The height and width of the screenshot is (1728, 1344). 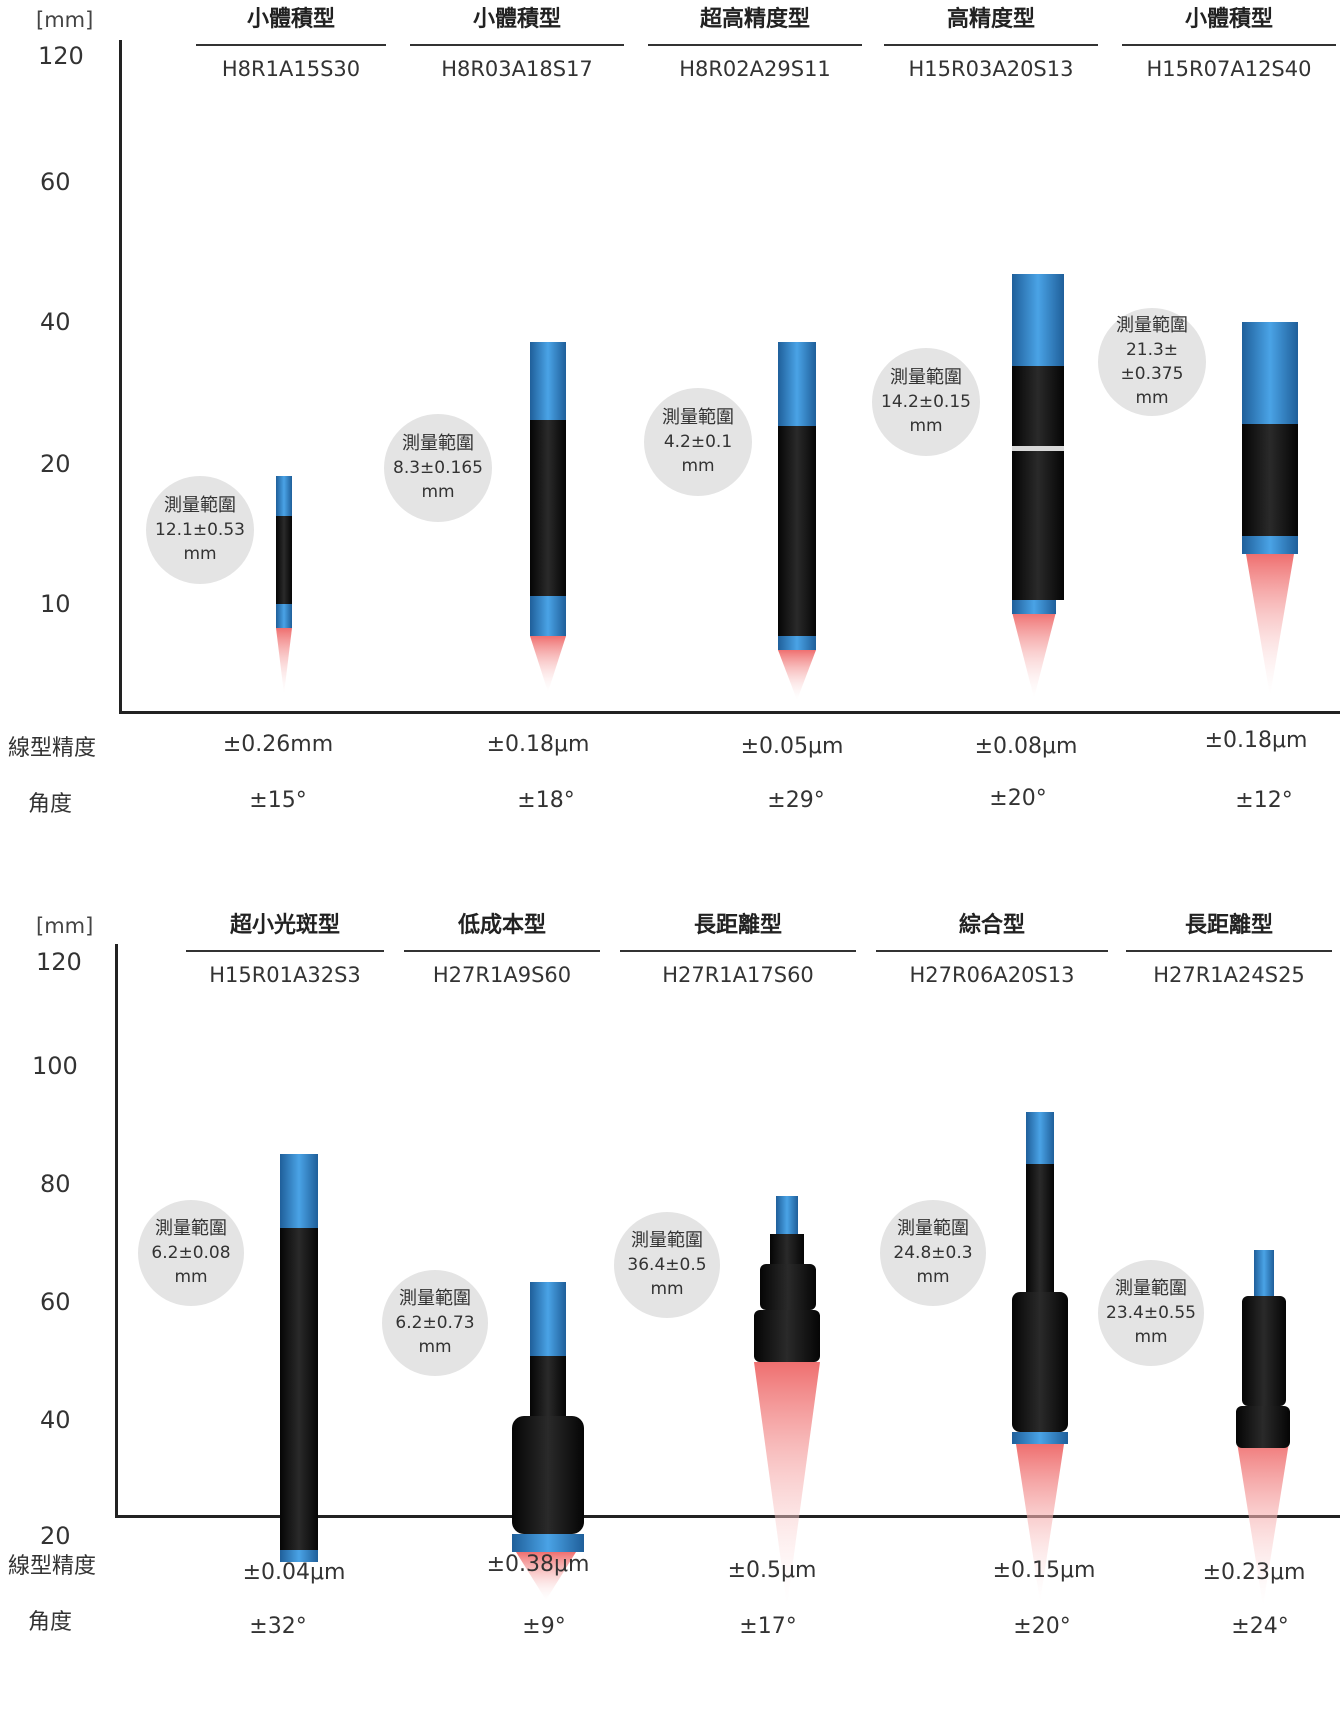 What do you see at coordinates (727, 1516) in the screenshot?
I see `x-axis-line` at bounding box center [727, 1516].